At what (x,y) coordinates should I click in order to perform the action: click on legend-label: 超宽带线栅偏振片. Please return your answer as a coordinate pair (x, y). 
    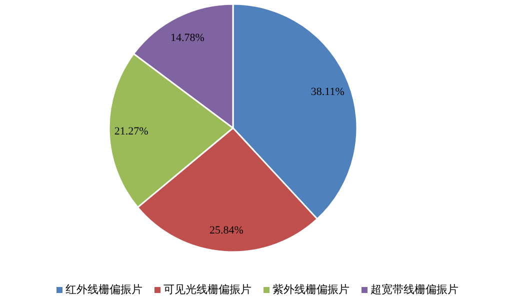
    Looking at the image, I should click on (414, 289).